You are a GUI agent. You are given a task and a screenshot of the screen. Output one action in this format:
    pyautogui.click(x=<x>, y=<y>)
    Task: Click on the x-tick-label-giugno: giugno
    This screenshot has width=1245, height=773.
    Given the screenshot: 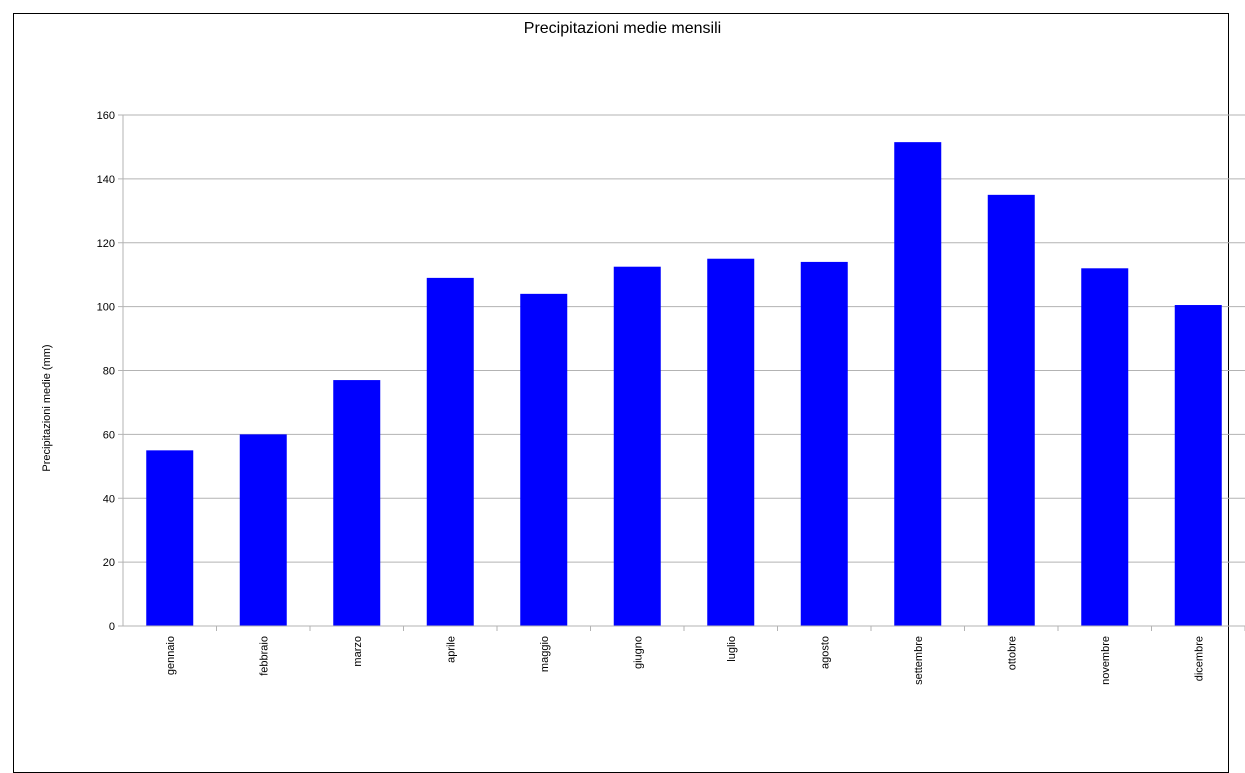 What is the action you would take?
    pyautogui.click(x=638, y=652)
    